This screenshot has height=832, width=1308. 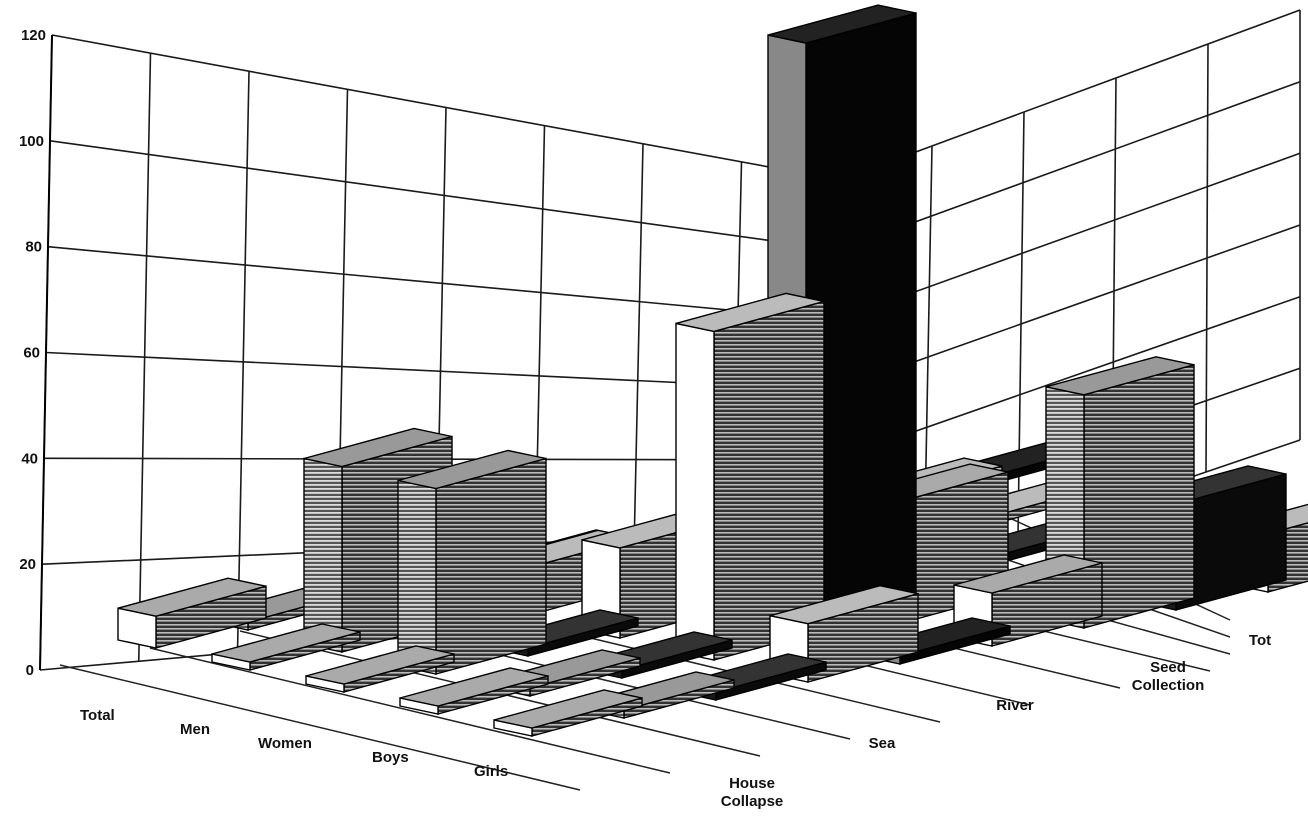 I want to click on z-category-label: Sea, so click(x=882, y=743).